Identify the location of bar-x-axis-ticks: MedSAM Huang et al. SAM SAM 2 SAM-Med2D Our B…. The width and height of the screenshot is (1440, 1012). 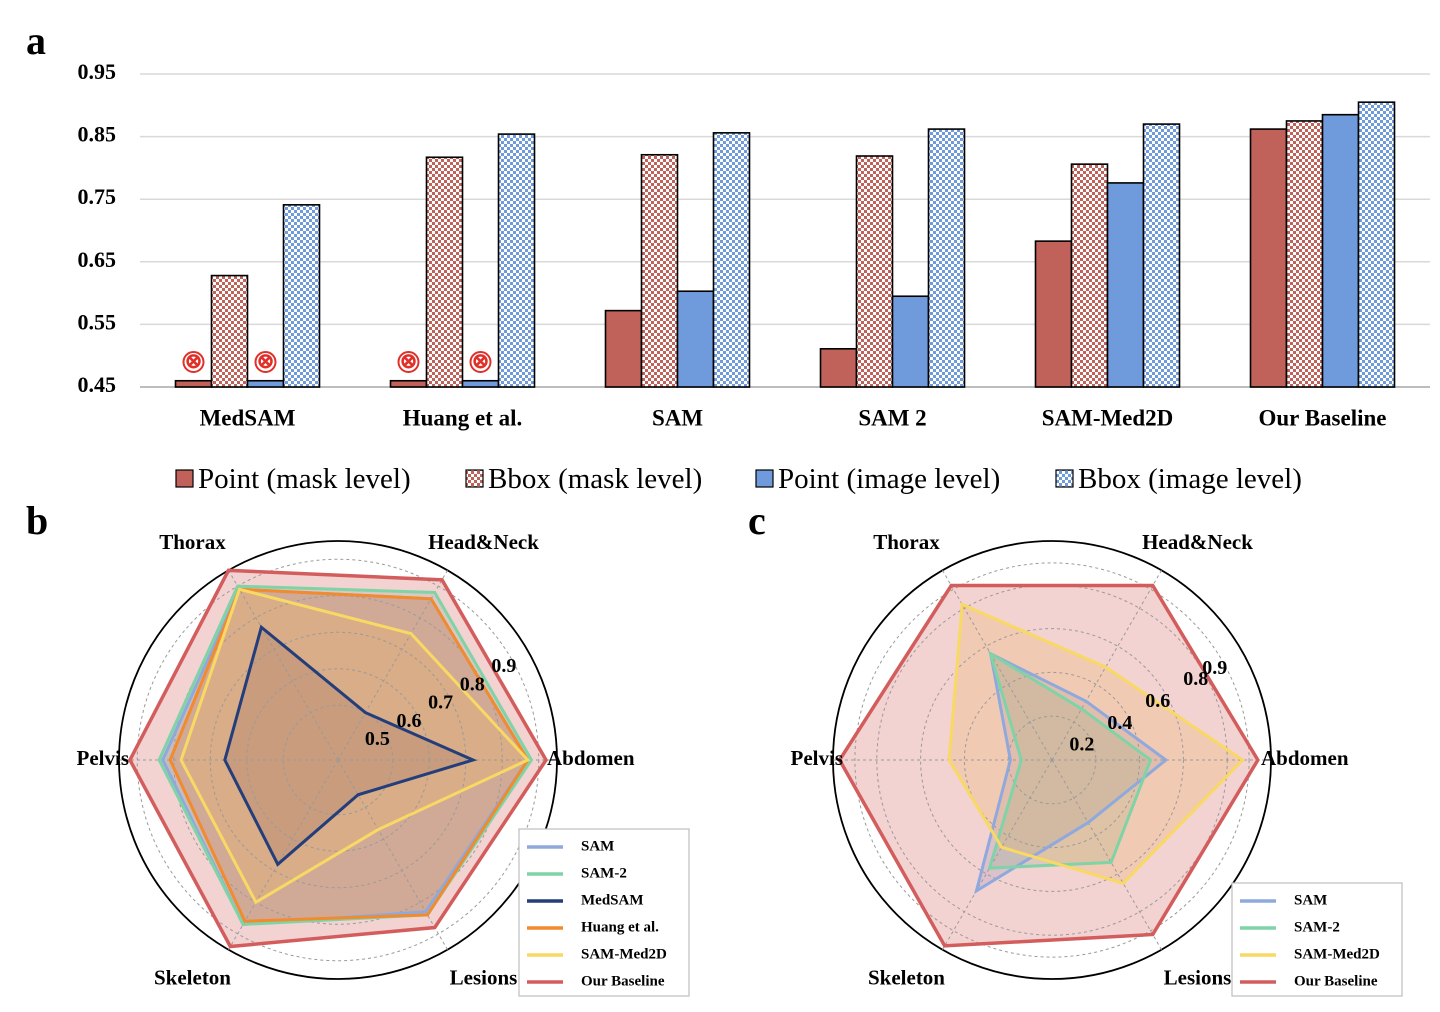
(793, 417).